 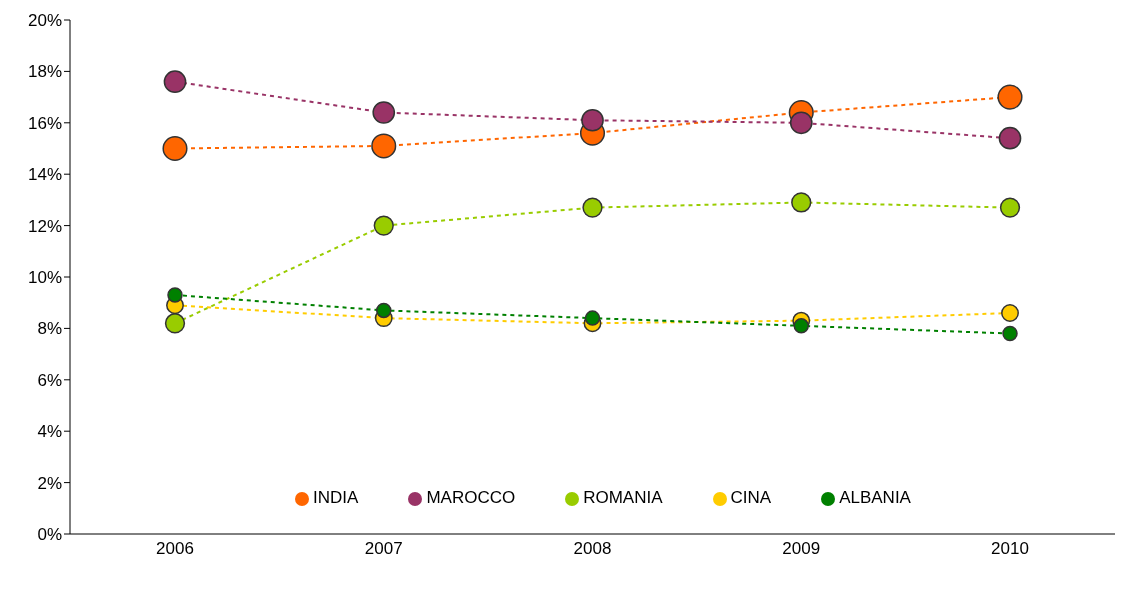 What do you see at coordinates (623, 497) in the screenshot?
I see `legend-label: ROMANIA` at bounding box center [623, 497].